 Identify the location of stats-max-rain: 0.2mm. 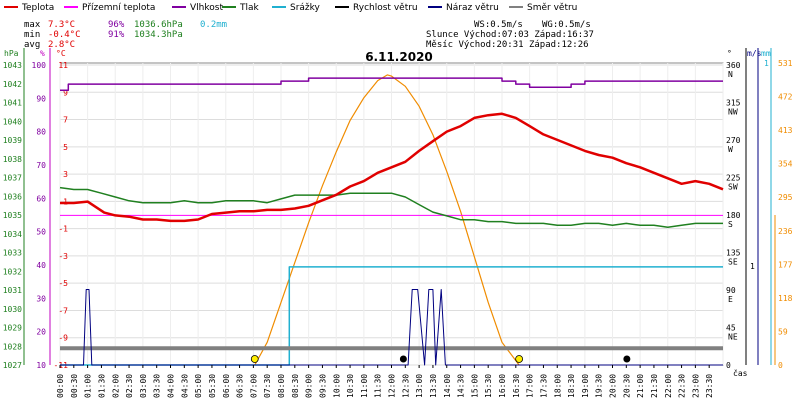
(213, 25).